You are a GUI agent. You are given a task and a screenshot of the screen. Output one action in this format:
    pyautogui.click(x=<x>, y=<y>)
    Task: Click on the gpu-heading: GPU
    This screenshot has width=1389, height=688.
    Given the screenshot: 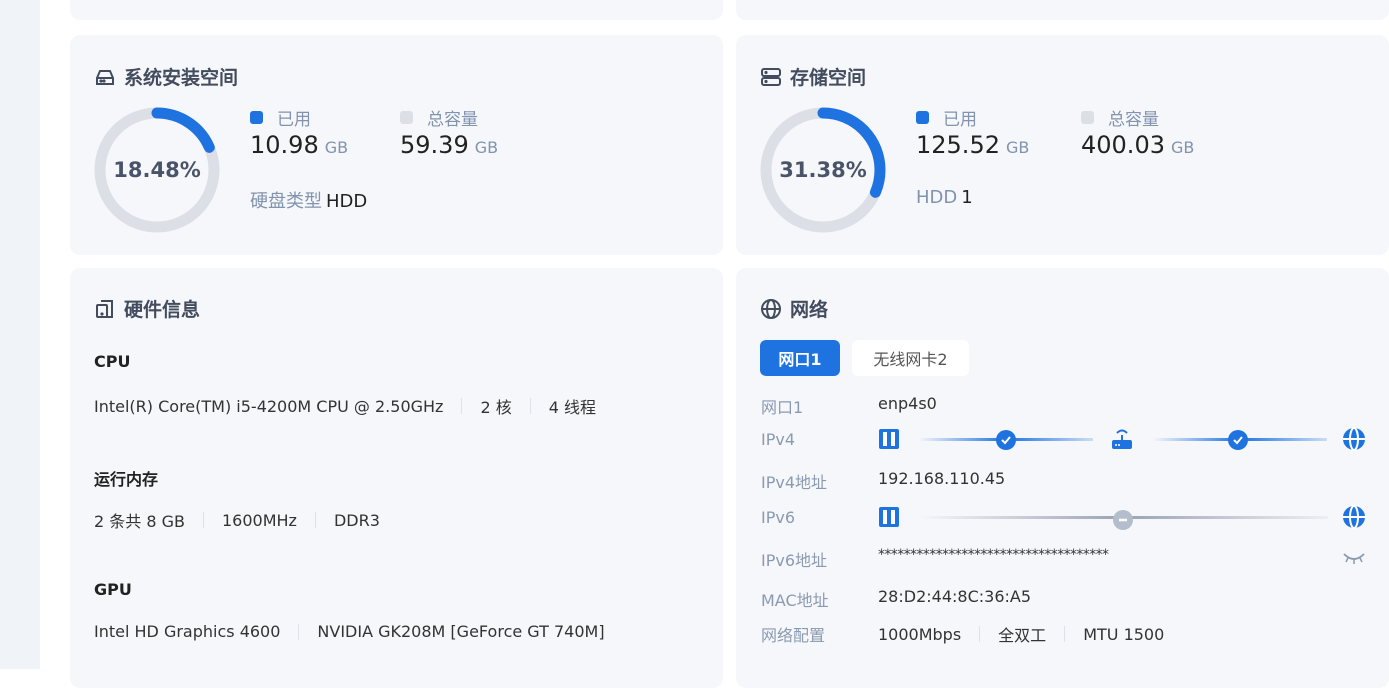 What is the action you would take?
    pyautogui.click(x=113, y=589)
    